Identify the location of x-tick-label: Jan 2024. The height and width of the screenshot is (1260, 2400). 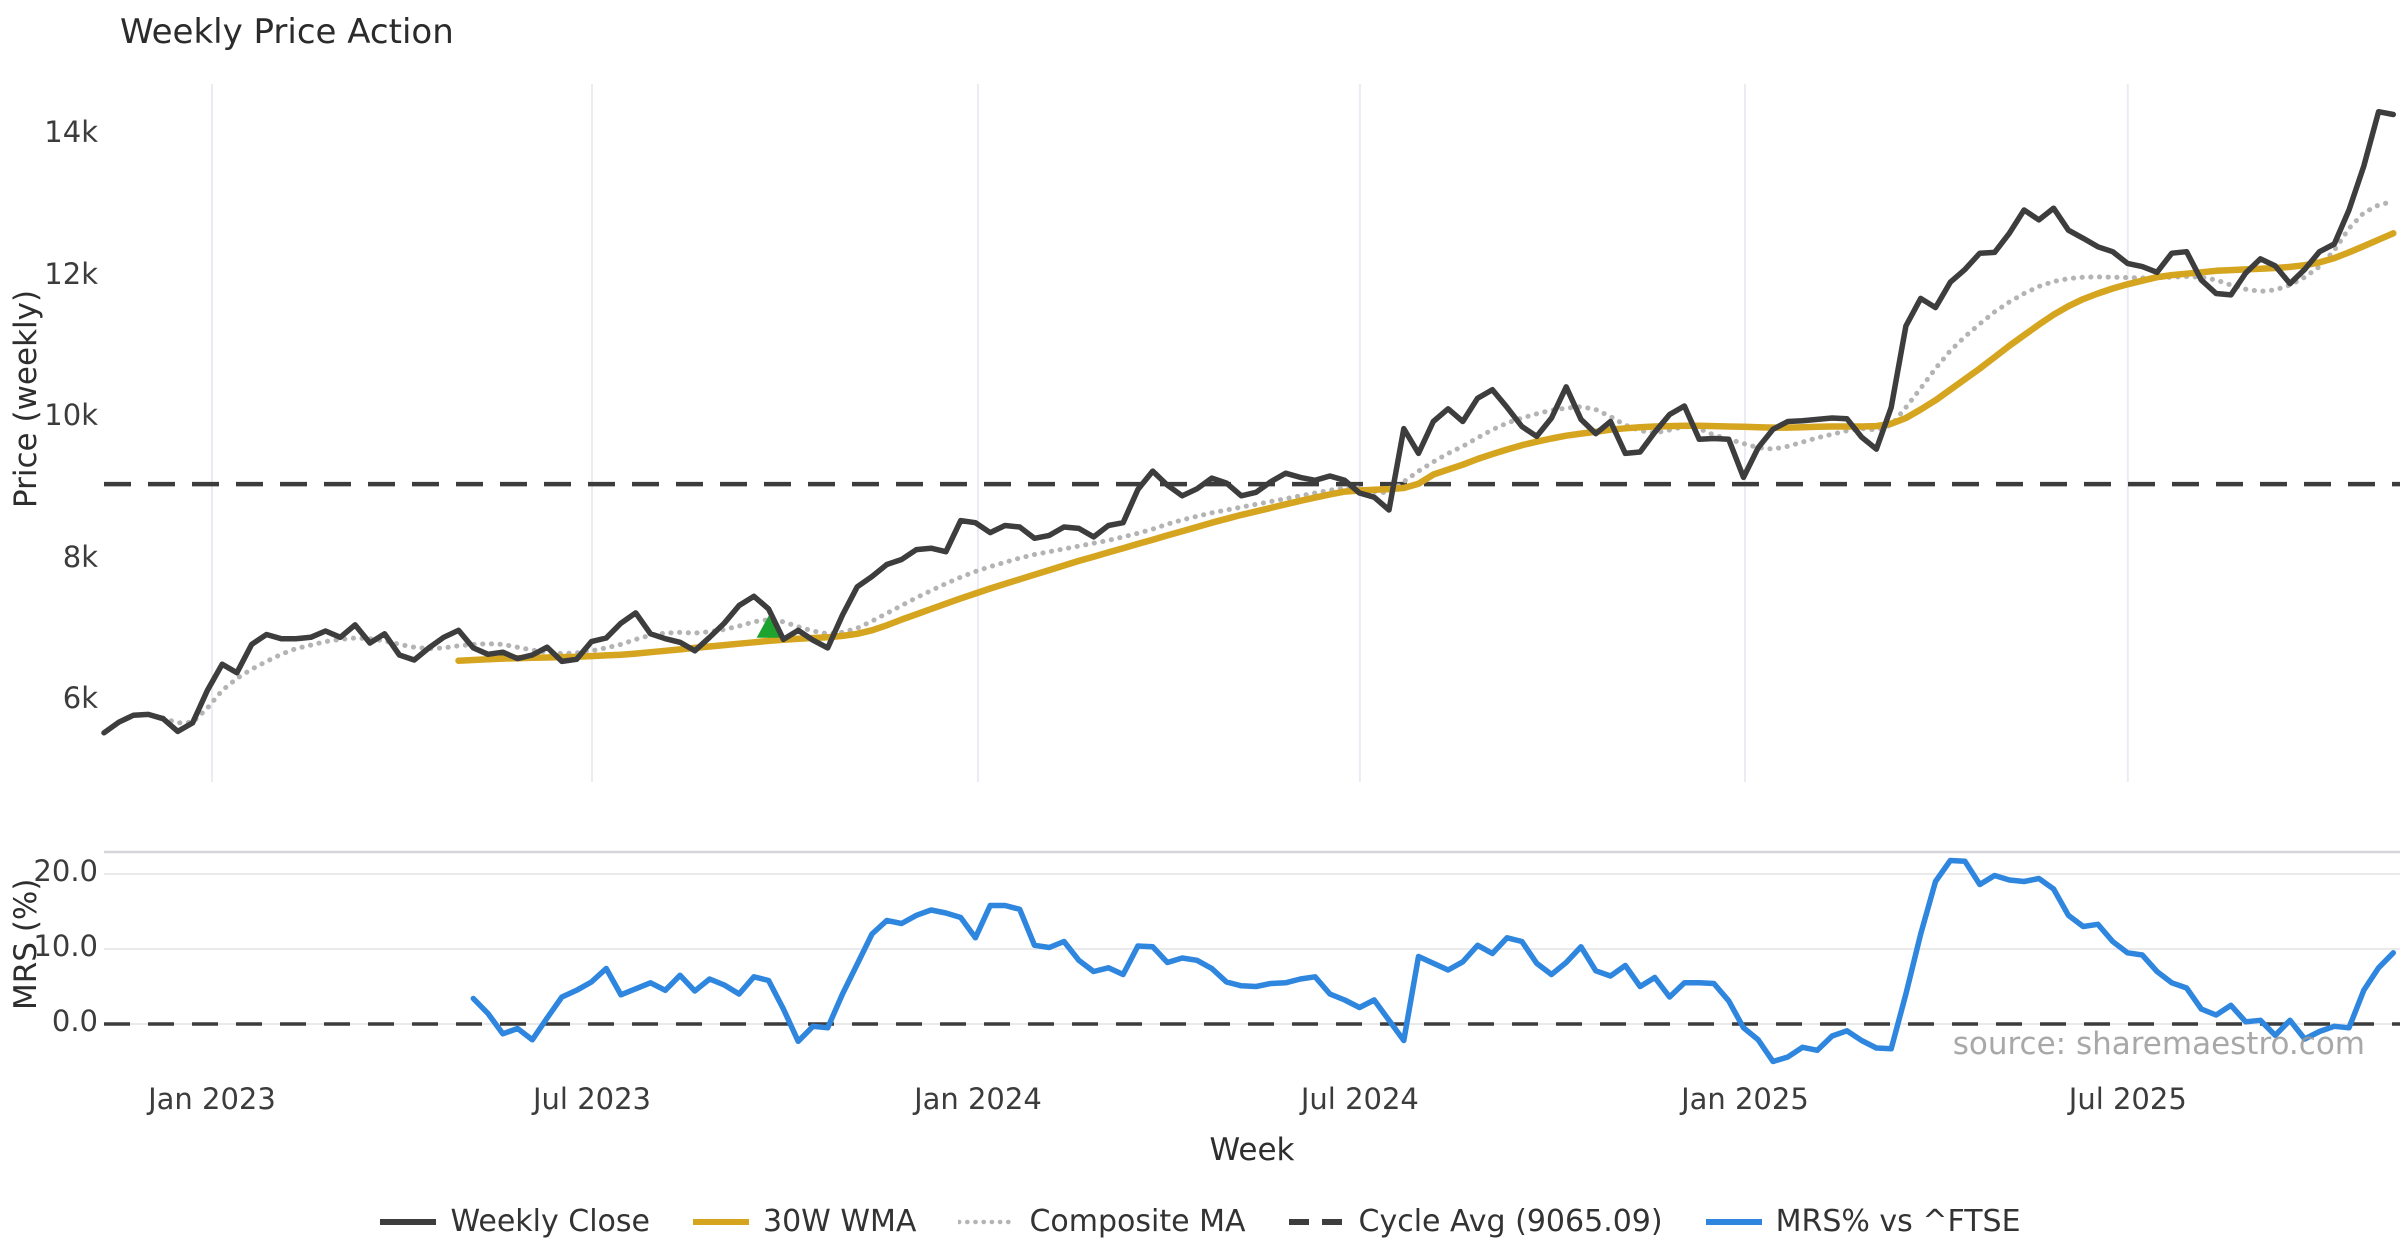
(978, 1099).